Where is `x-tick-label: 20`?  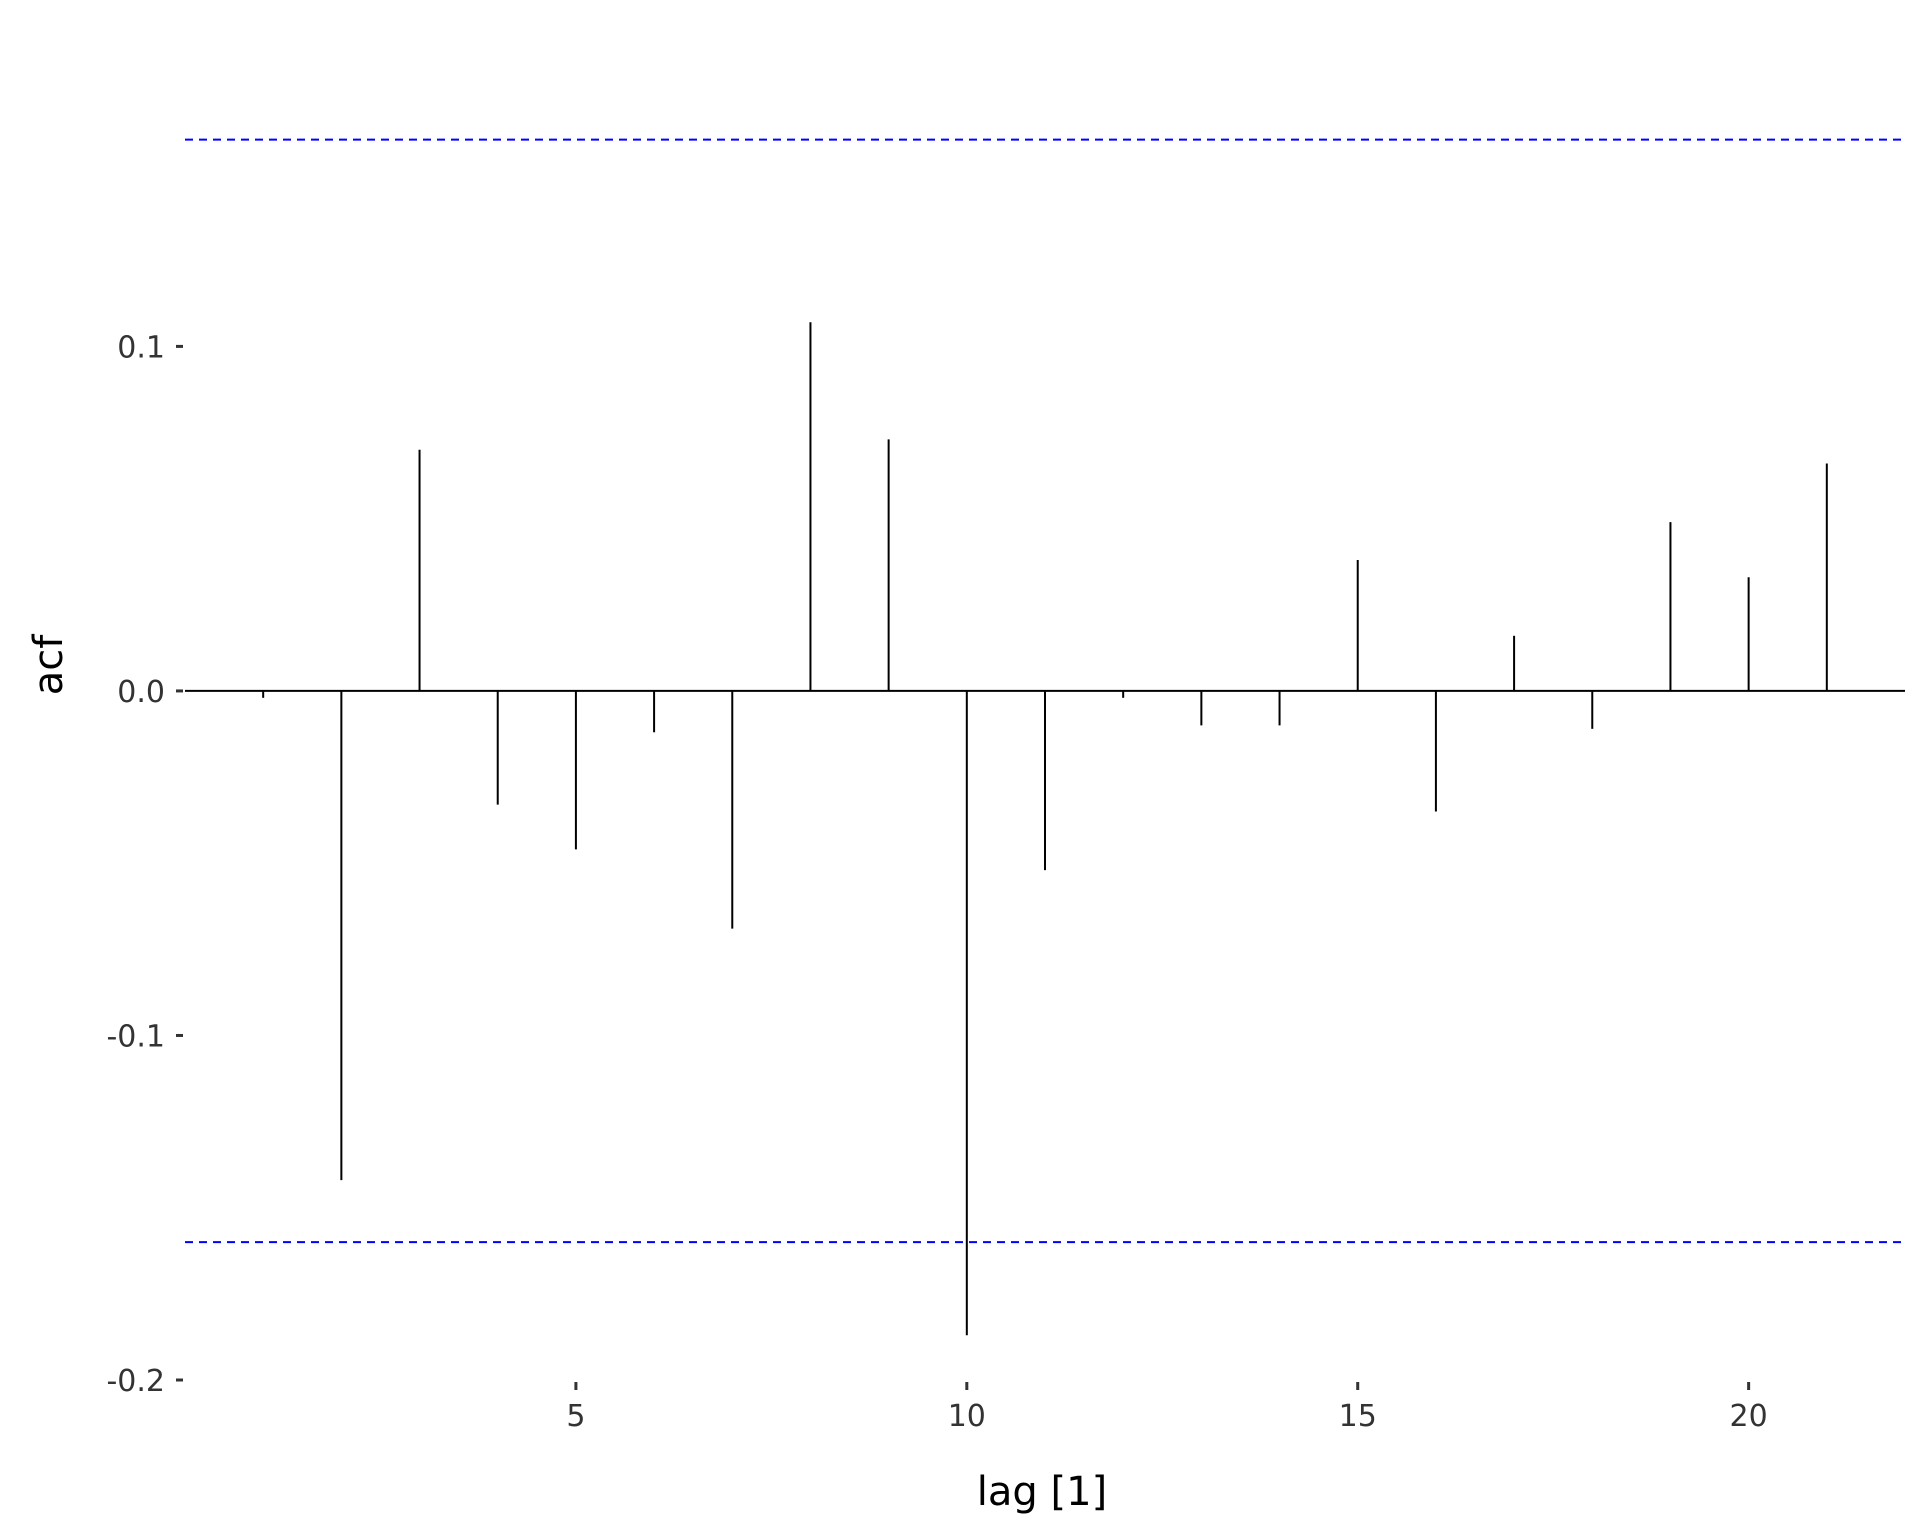
x-tick-label: 20 is located at coordinates (1749, 1416).